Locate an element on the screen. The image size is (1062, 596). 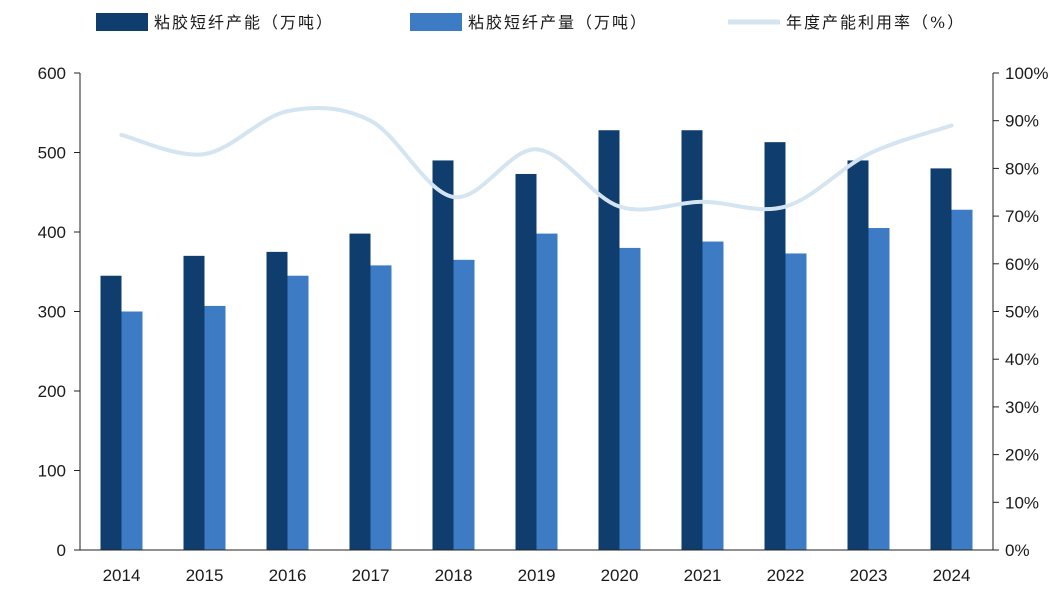
output-bar-2015 is located at coordinates (215, 427).